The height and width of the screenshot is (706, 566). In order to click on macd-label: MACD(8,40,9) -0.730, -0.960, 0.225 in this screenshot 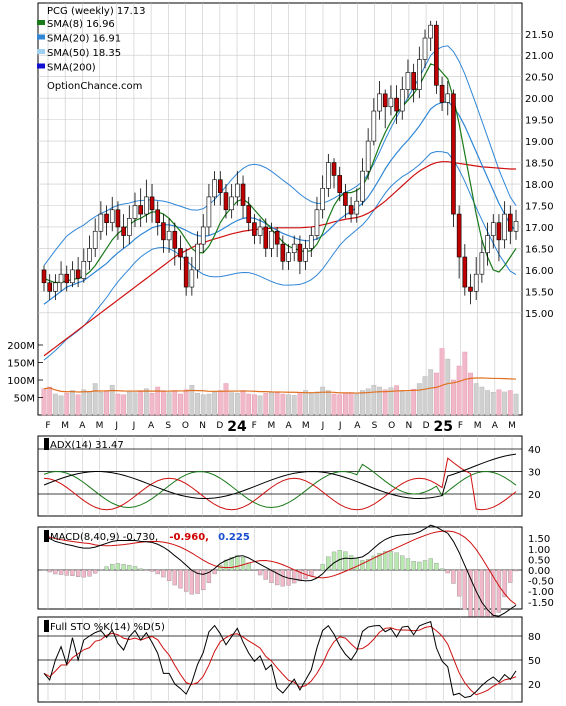, I will do `click(150, 537)`.